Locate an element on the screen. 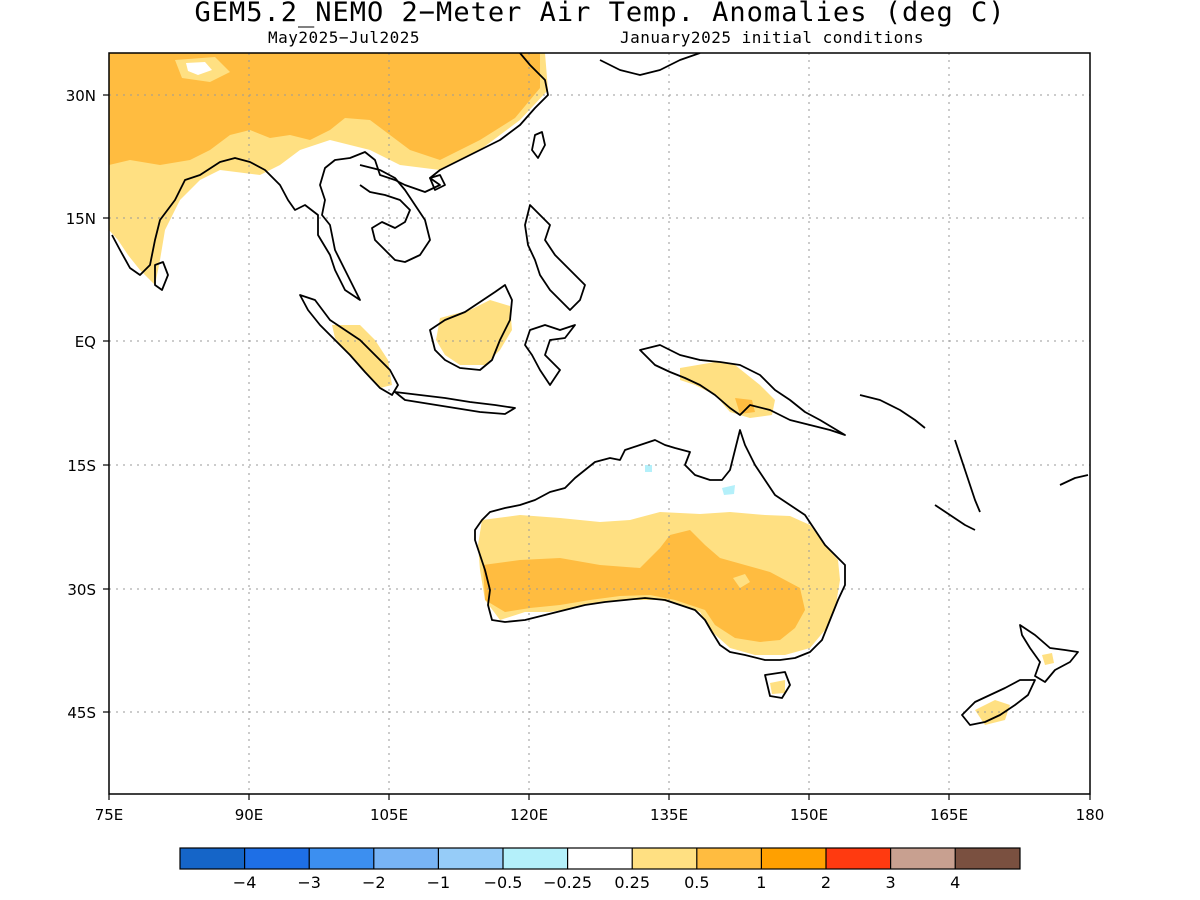  philippines-coastline is located at coordinates (555, 257).